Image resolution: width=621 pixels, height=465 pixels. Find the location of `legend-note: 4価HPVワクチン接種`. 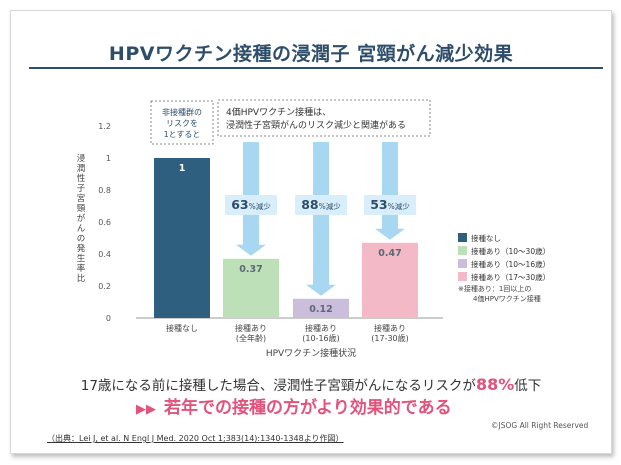

legend-note: 4価HPVワクチン接種 is located at coordinates (507, 298).